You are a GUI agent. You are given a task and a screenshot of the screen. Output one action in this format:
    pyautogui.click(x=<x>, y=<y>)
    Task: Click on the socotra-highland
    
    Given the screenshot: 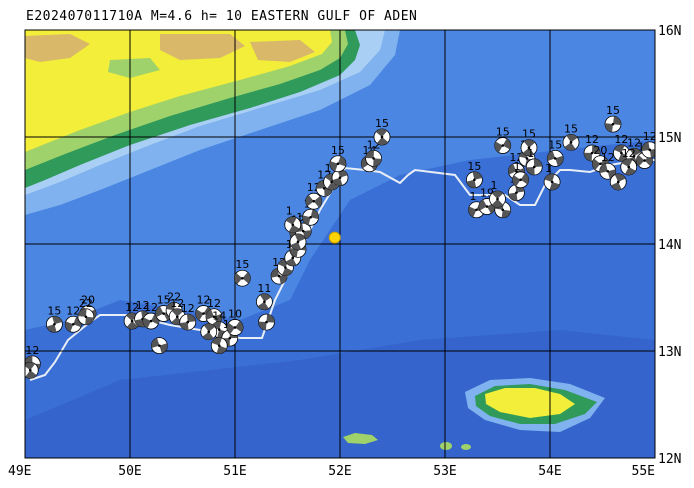 What is the action you would take?
    pyautogui.click(x=530, y=403)
    